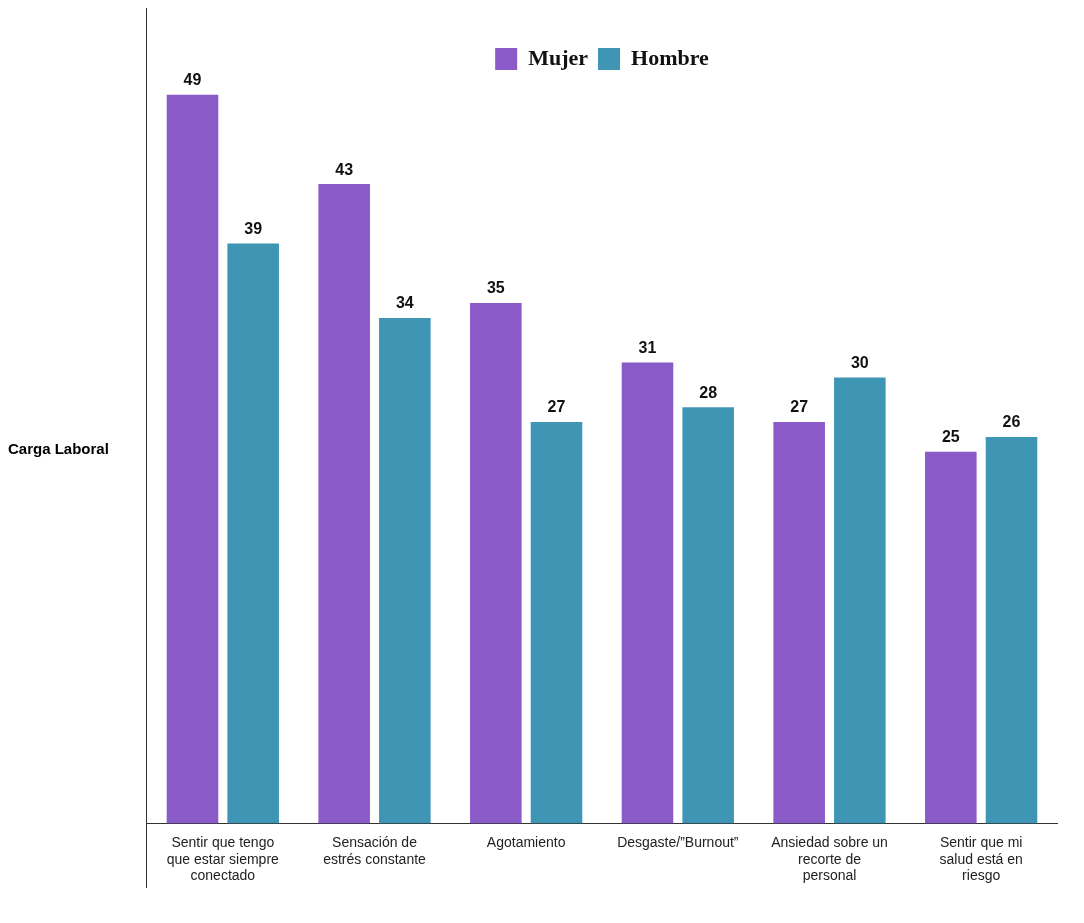 This screenshot has width=1084, height=923. Describe the element at coordinates (829, 858) in the screenshot. I see `x-tick-label: Ansiedad sobre un recorte de personal` at that location.